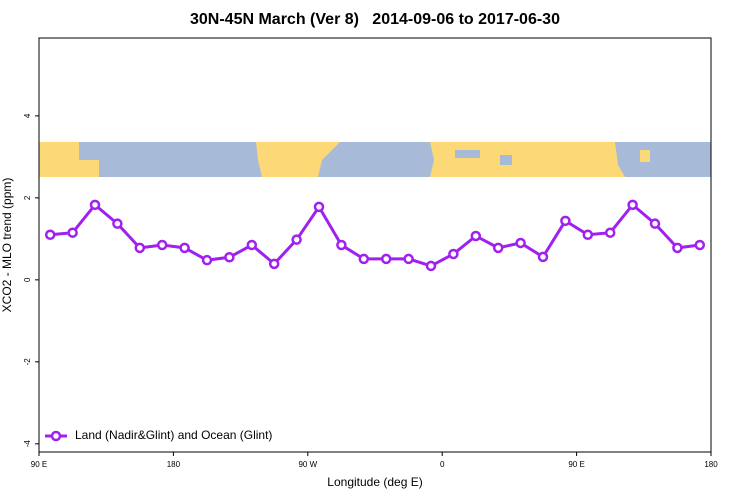 The width and height of the screenshot is (750, 500). Describe the element at coordinates (7, 245) in the screenshot. I see `y-axis-label: XCO2 - MLO trend (ppm)` at that location.